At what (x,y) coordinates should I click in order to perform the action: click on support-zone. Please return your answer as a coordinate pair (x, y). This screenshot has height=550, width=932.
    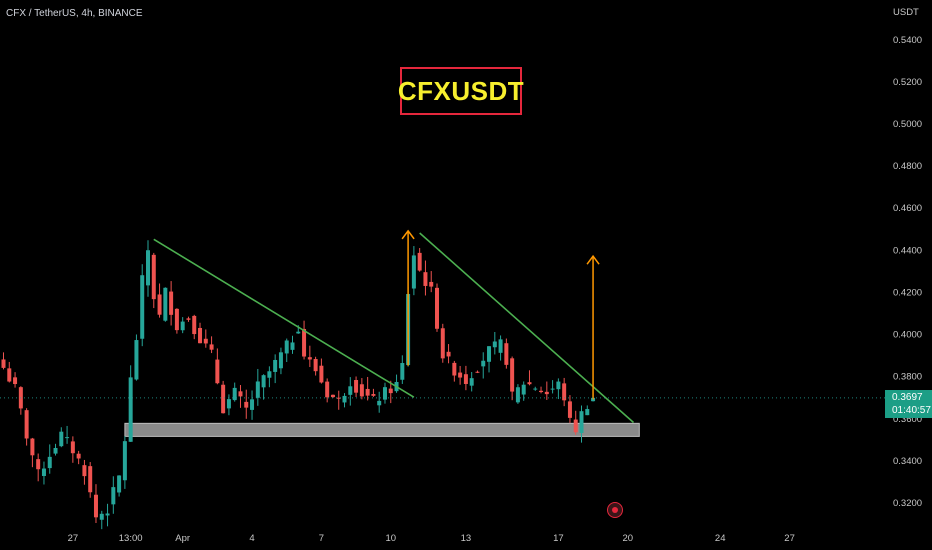
    Looking at the image, I should click on (382, 429).